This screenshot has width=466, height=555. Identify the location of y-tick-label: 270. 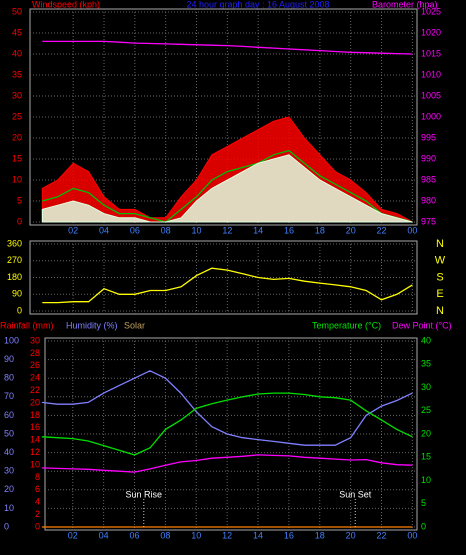
(14, 260).